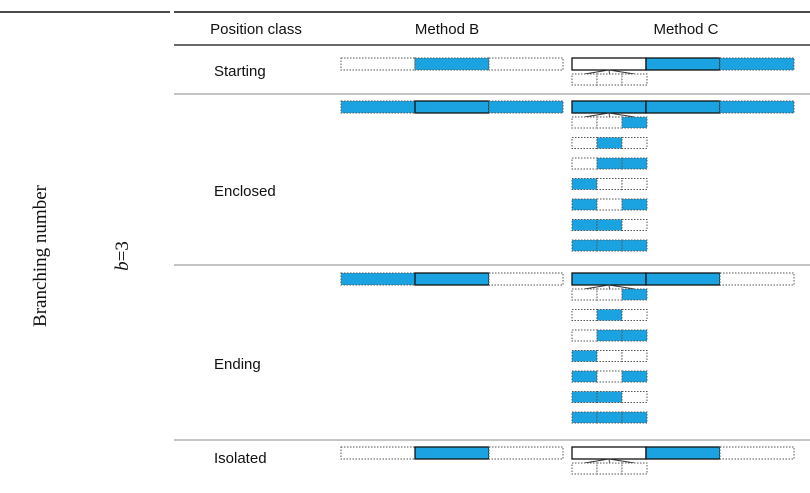 This screenshot has height=493, width=810. I want to click on header-position-class: Position class, so click(256, 29).